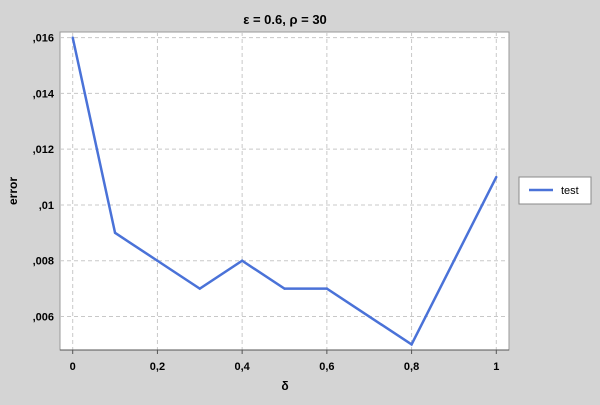 This screenshot has height=405, width=600. What do you see at coordinates (43, 262) in the screenshot?
I see `y-tick-label: ,008` at bounding box center [43, 262].